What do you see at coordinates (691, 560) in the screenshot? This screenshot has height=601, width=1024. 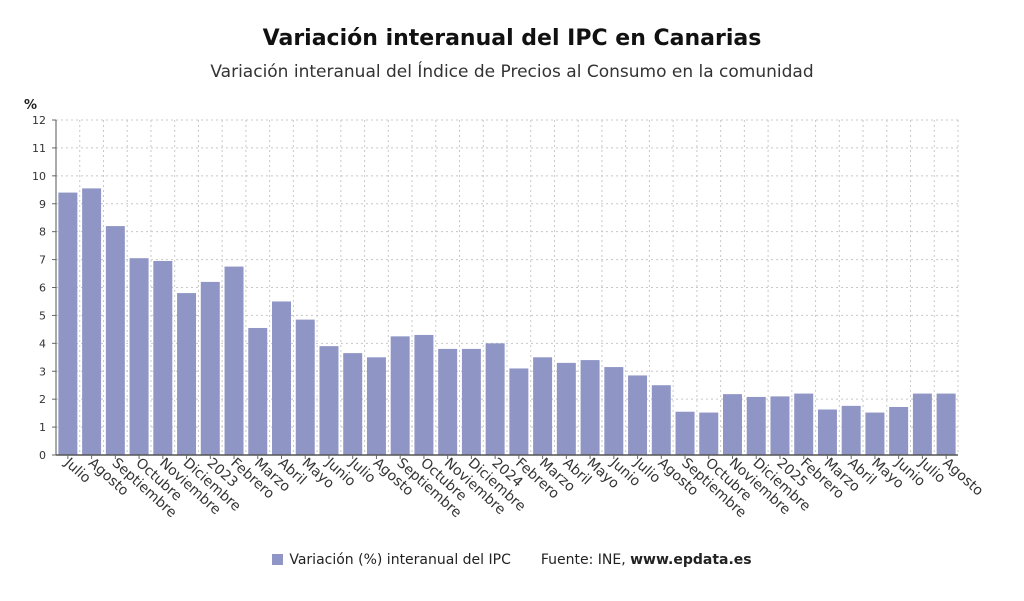 I see `source-site: www.epdata.es` at bounding box center [691, 560].